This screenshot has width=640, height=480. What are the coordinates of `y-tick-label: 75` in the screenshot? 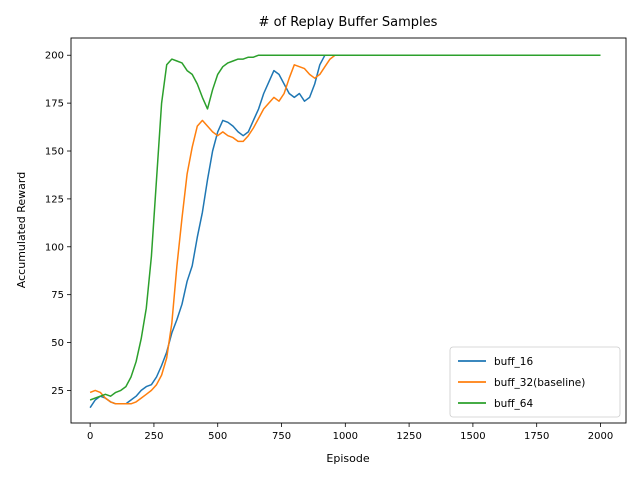 It's located at (57, 295).